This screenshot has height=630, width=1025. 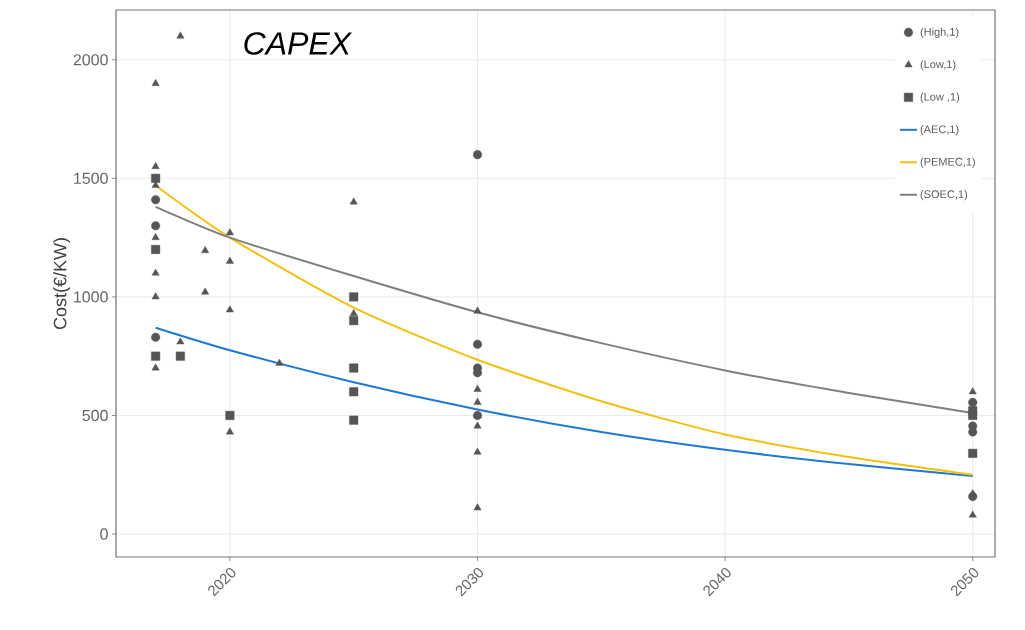 What do you see at coordinates (91, 178) in the screenshot?
I see `y-tick-label: 1500` at bounding box center [91, 178].